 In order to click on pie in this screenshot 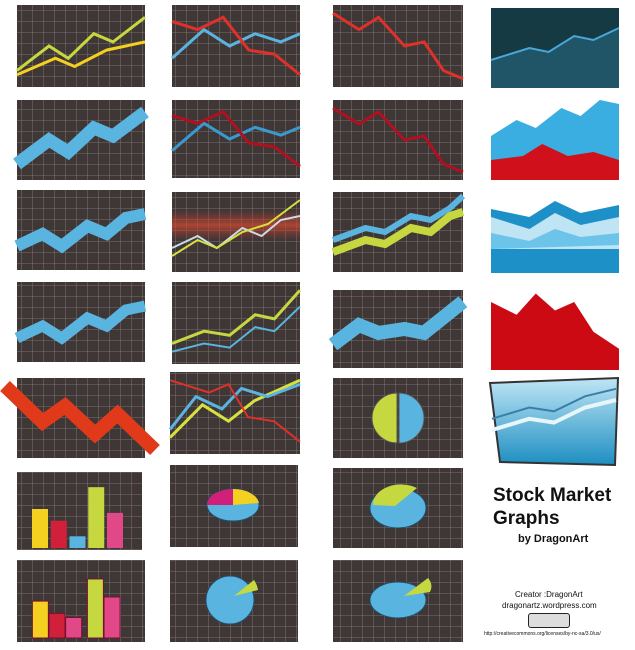, I will do `click(230, 600)`.